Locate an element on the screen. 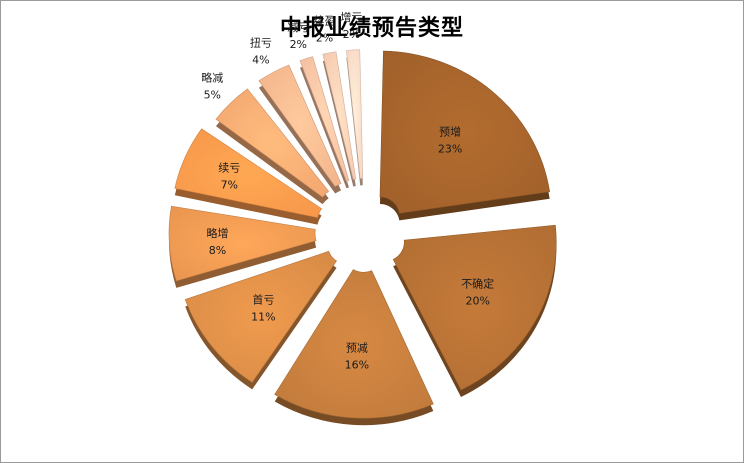  pie-slice-category-label: 不确定 is located at coordinates (477, 284).